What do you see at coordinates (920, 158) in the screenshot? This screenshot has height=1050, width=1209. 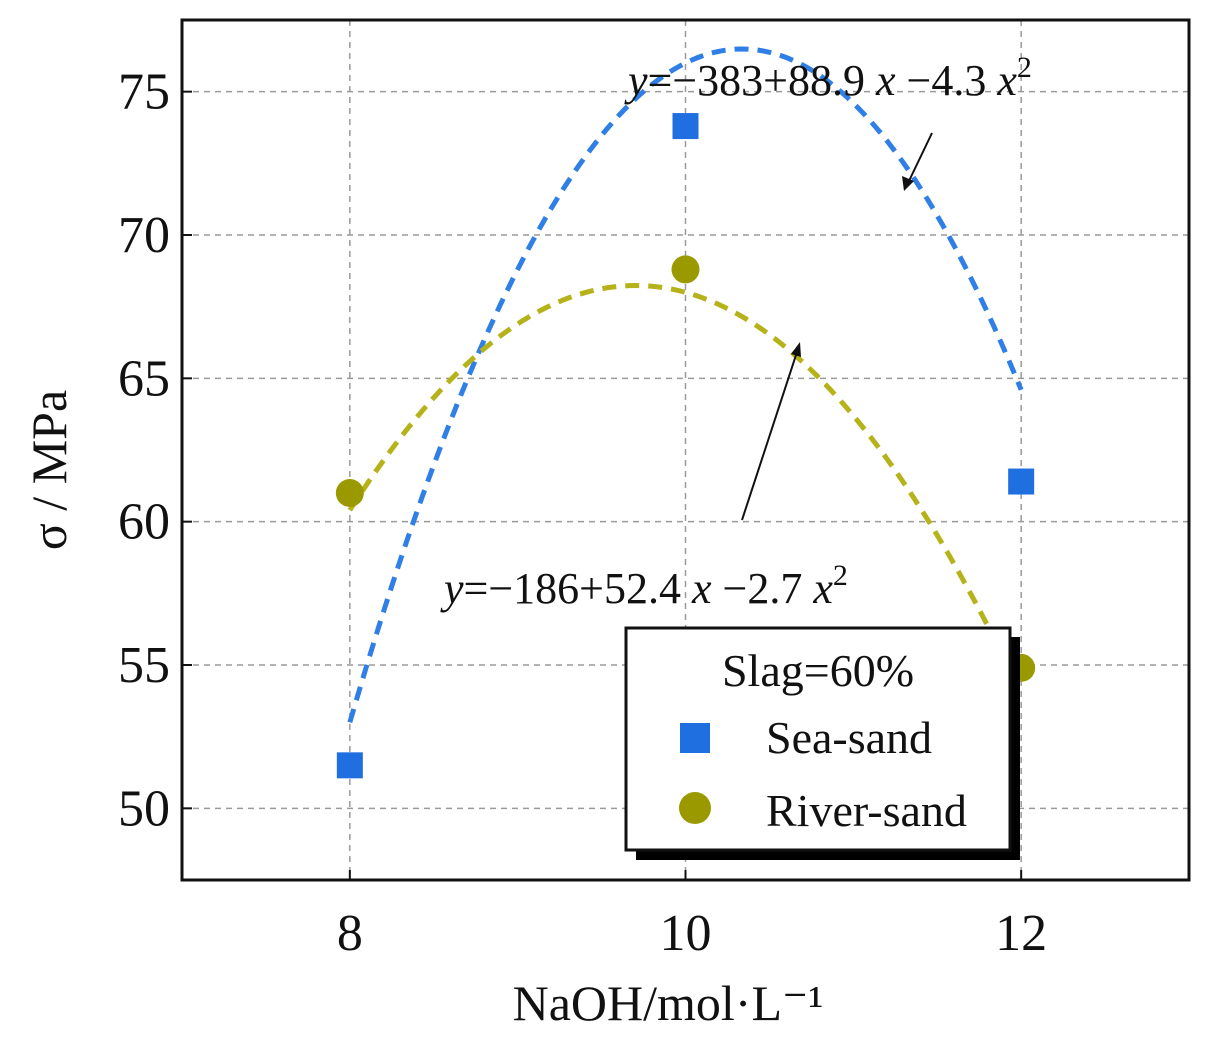 I see `sea-sand-equation-arrow` at bounding box center [920, 158].